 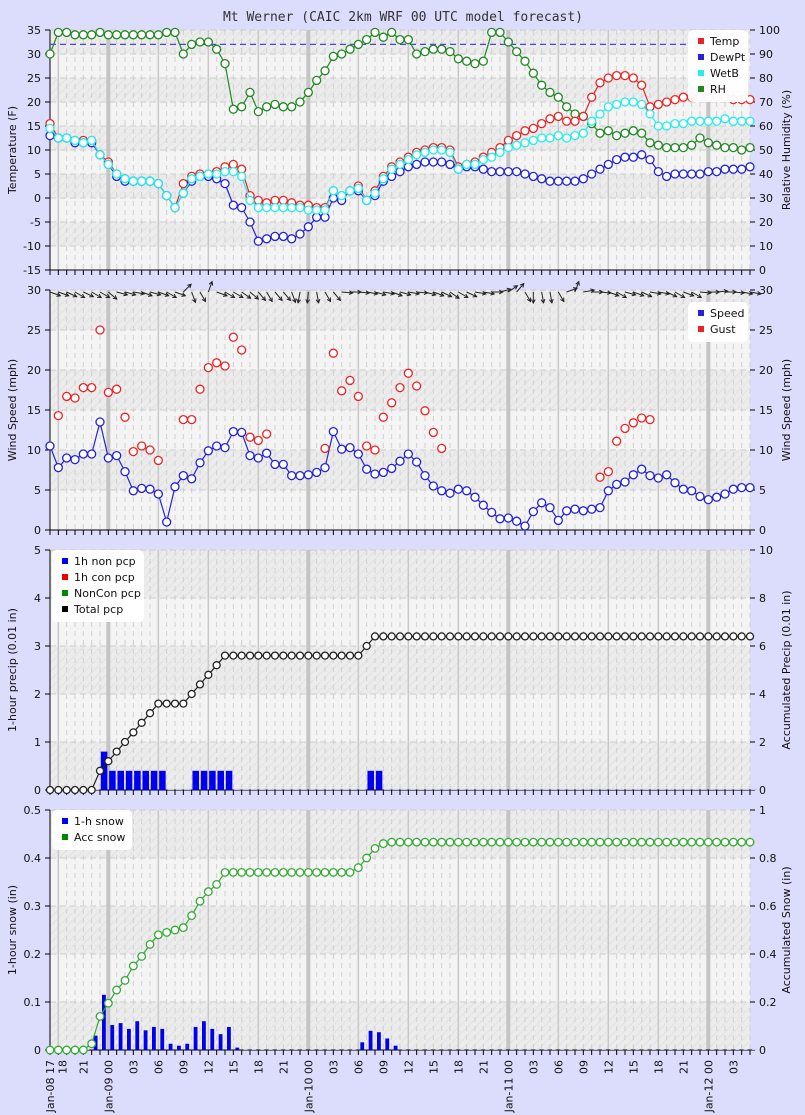 What do you see at coordinates (766, 150) in the screenshot?
I see `y-tick-label-right: 50` at bounding box center [766, 150].